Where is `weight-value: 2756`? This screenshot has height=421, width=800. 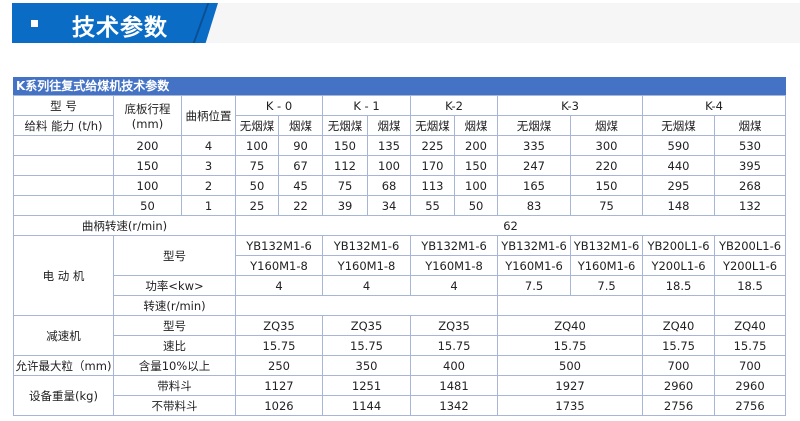
weight-value: 2756 is located at coordinates (679, 405).